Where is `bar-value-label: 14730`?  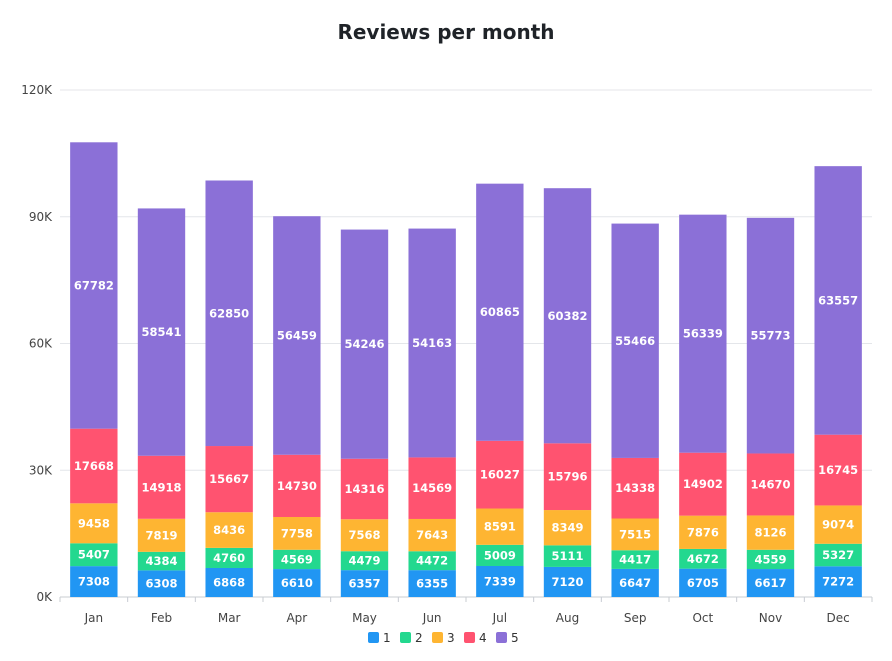
bar-value-label: 14730 is located at coordinates (297, 486).